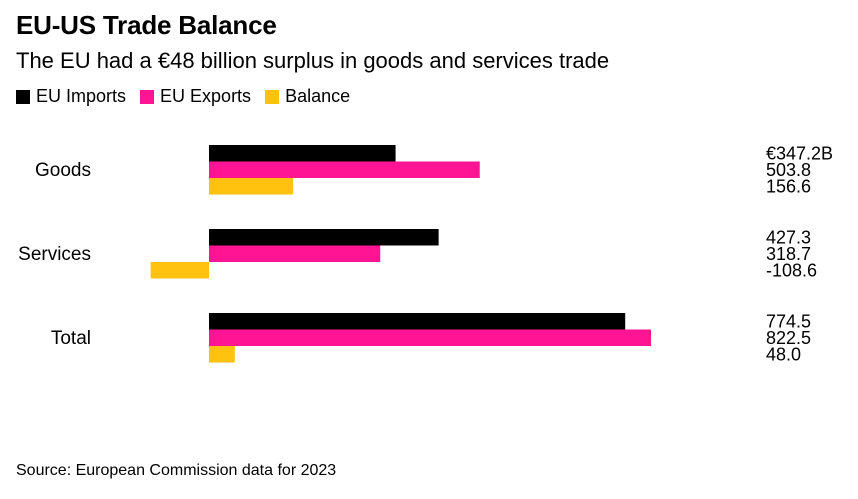 This screenshot has height=499, width=858. I want to click on category-label-goods: Goods, so click(63, 170).